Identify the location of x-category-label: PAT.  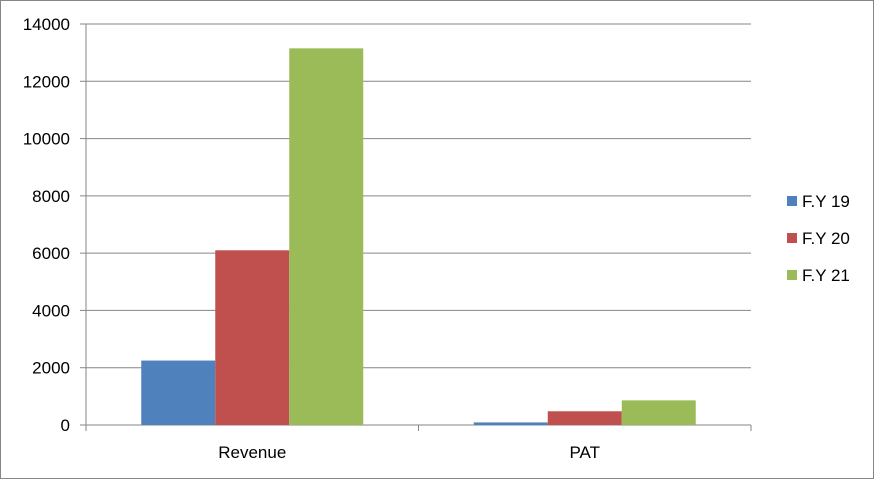
(584, 452).